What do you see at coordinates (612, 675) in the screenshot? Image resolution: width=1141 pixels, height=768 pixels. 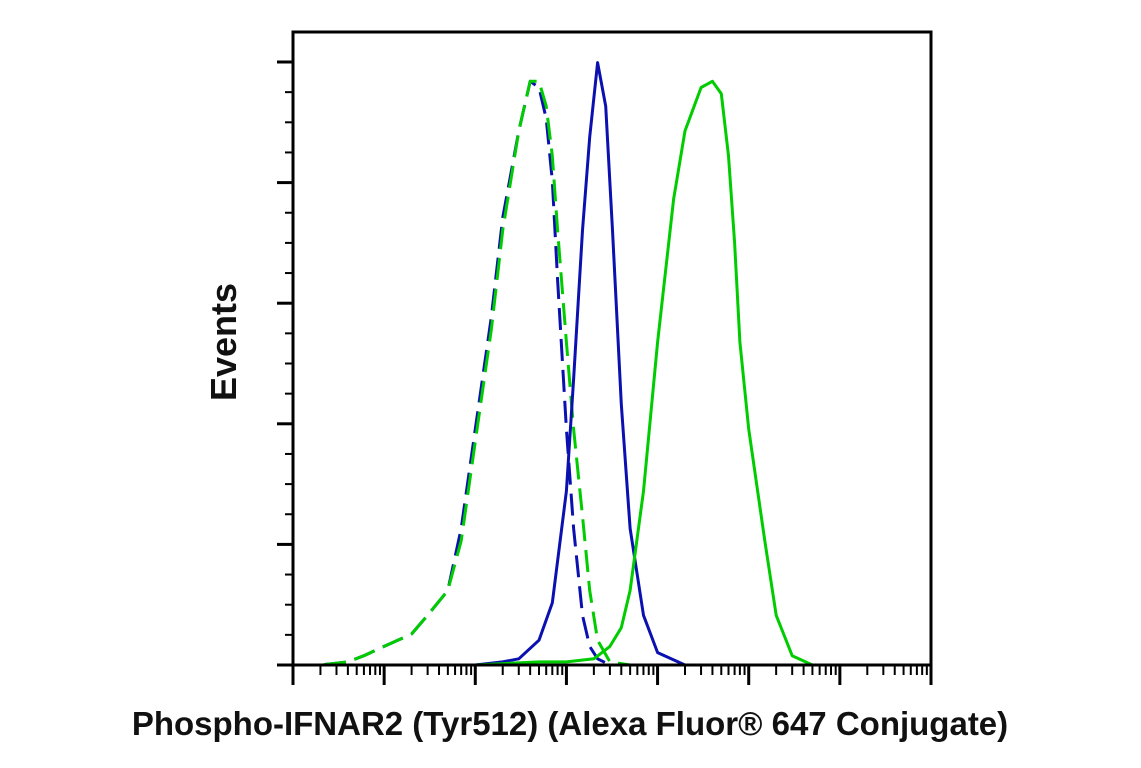 I see `x-axis-ticks` at bounding box center [612, 675].